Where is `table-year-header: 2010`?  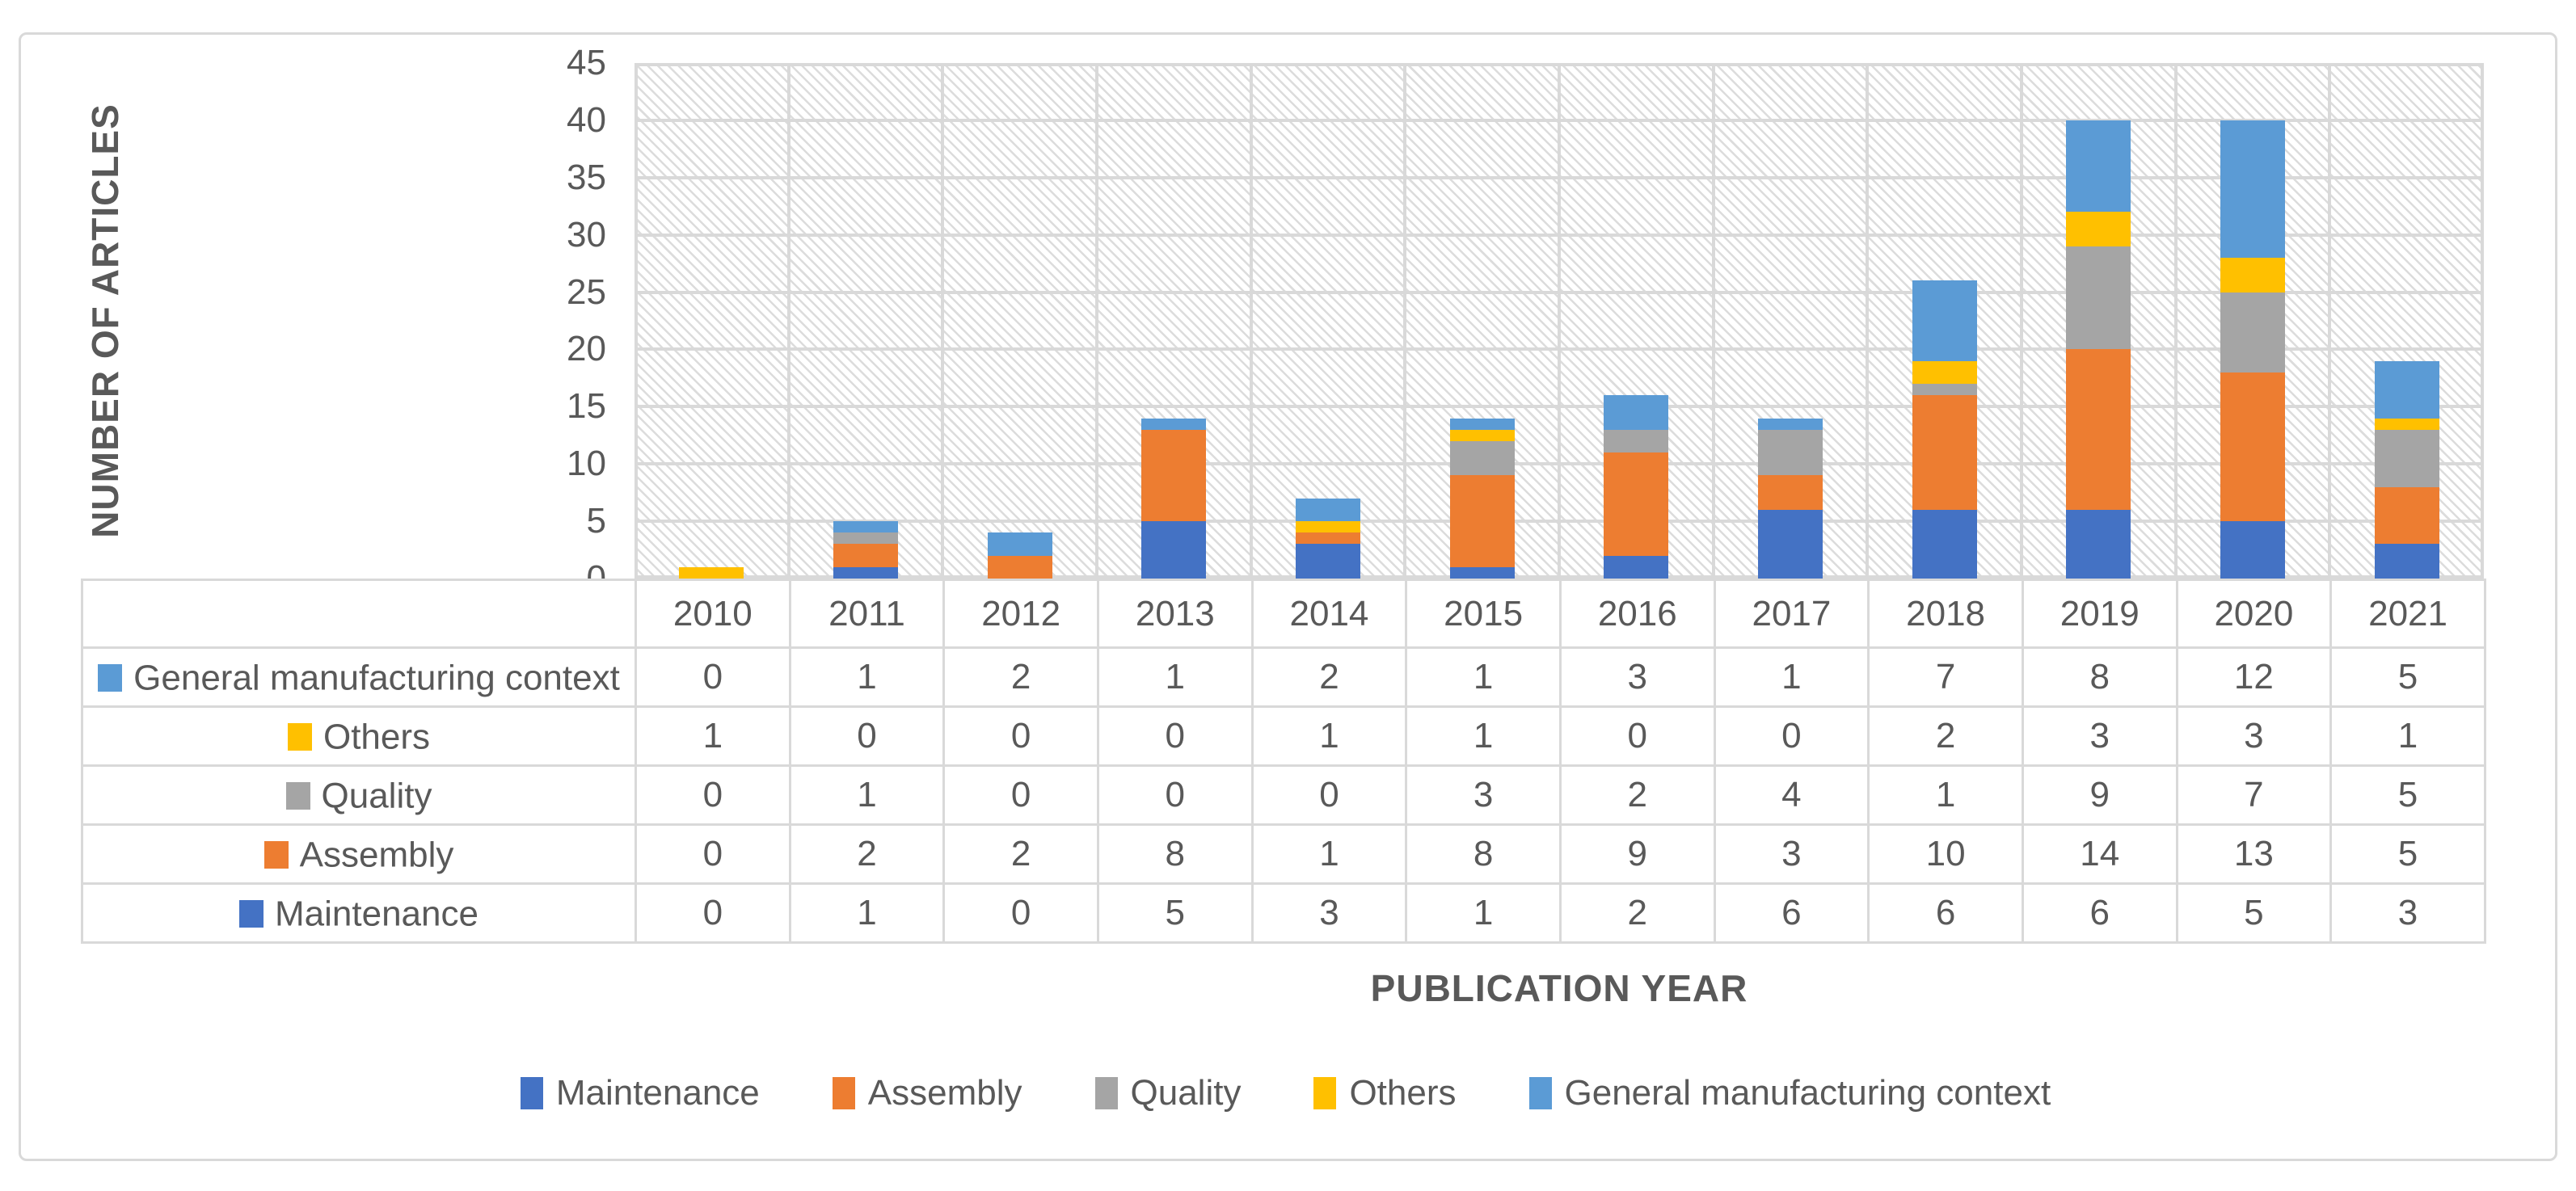
table-year-header: 2010 is located at coordinates (713, 614).